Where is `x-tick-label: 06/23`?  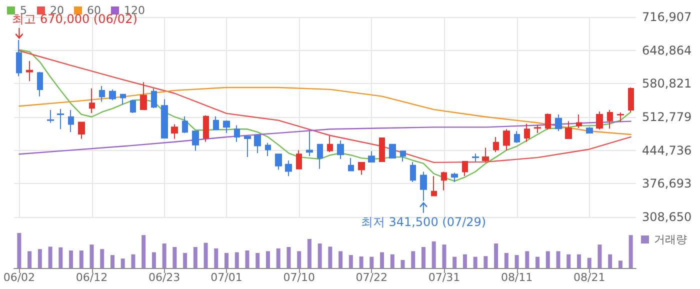 x-tick-label: 06/23 is located at coordinates (164, 277).